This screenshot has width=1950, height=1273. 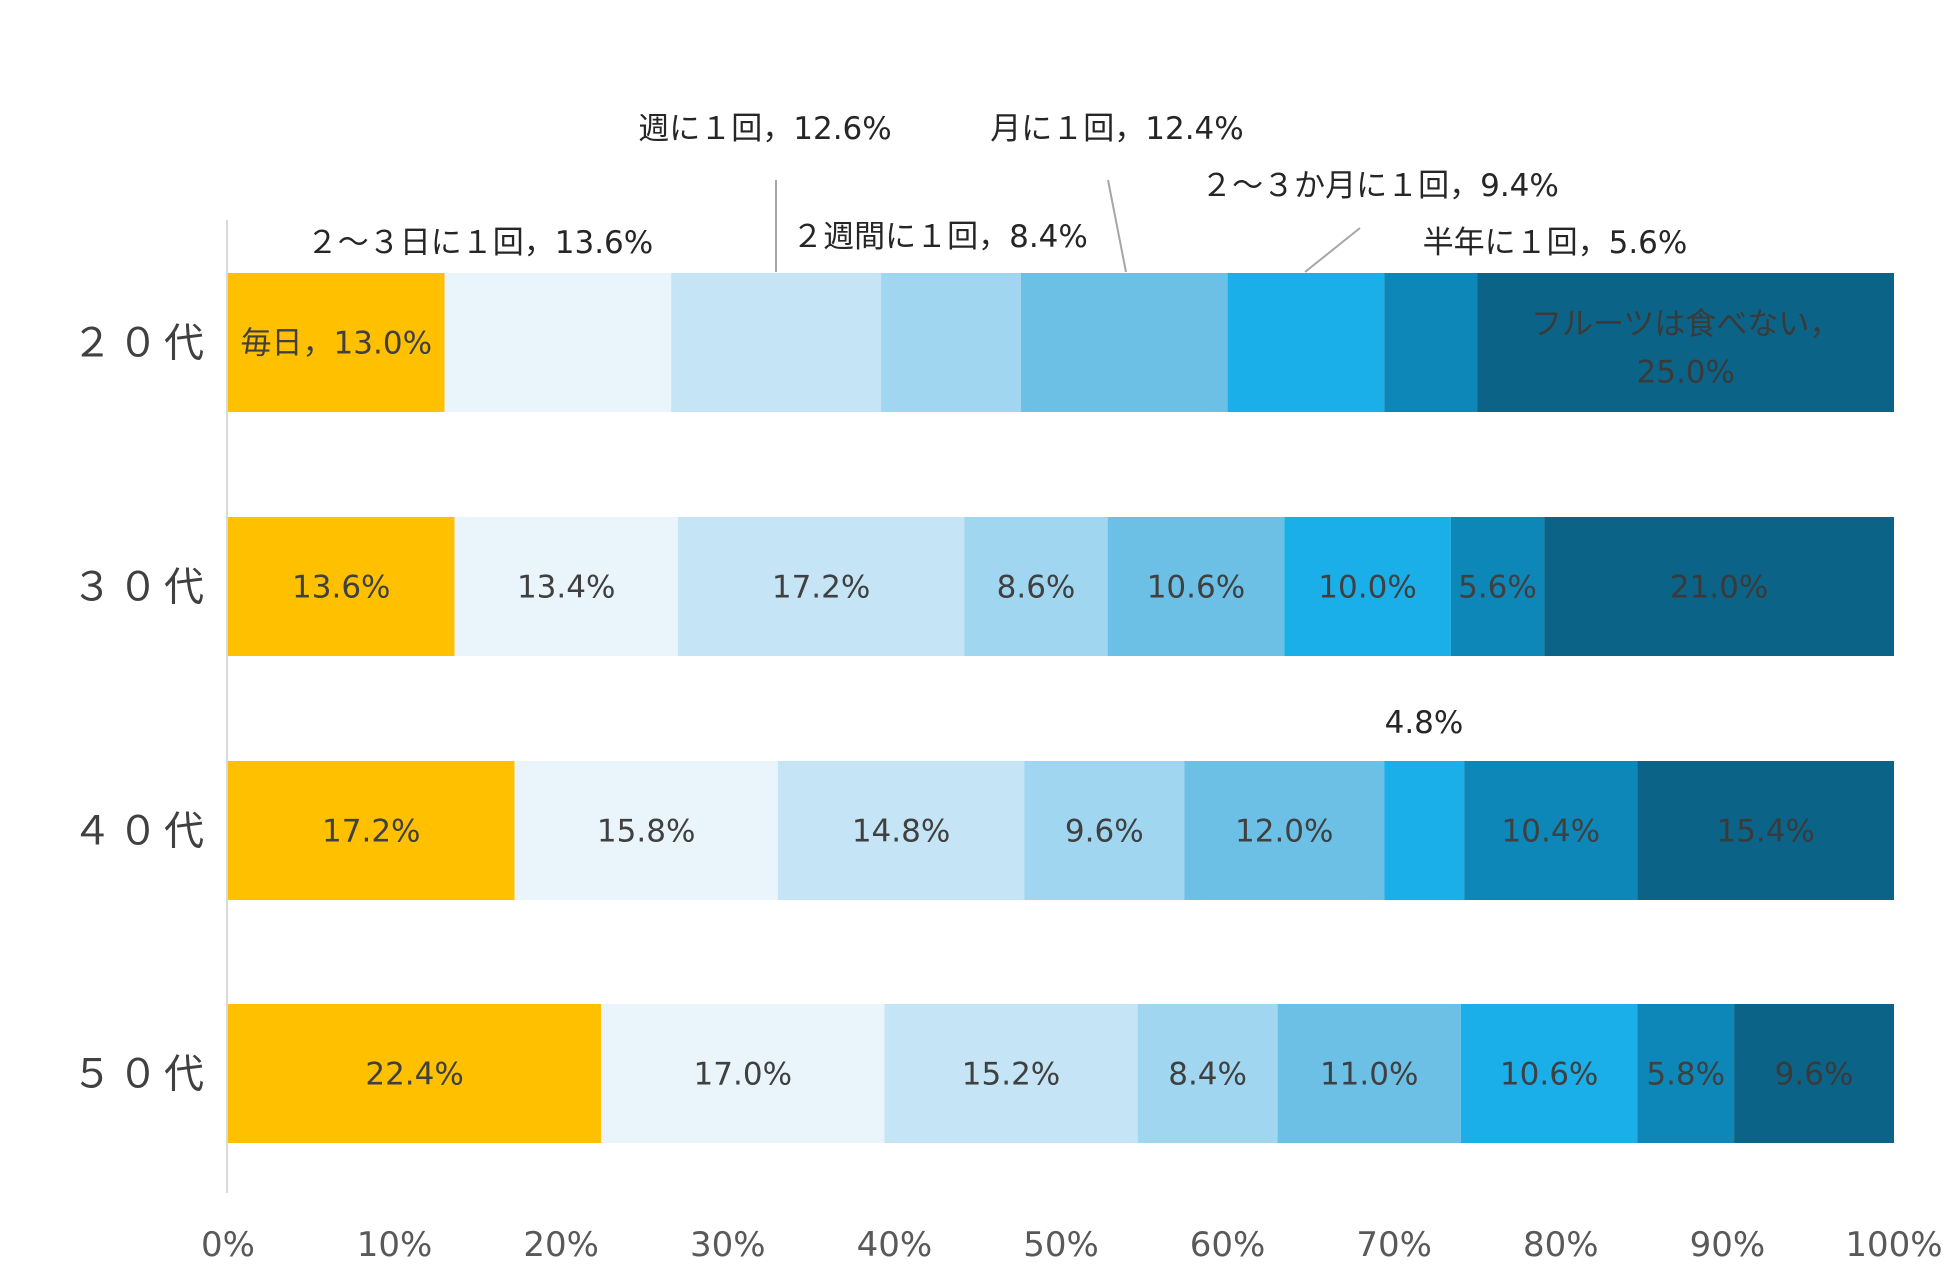 I want to click on data-label: 15.4%, so click(x=1765, y=832).